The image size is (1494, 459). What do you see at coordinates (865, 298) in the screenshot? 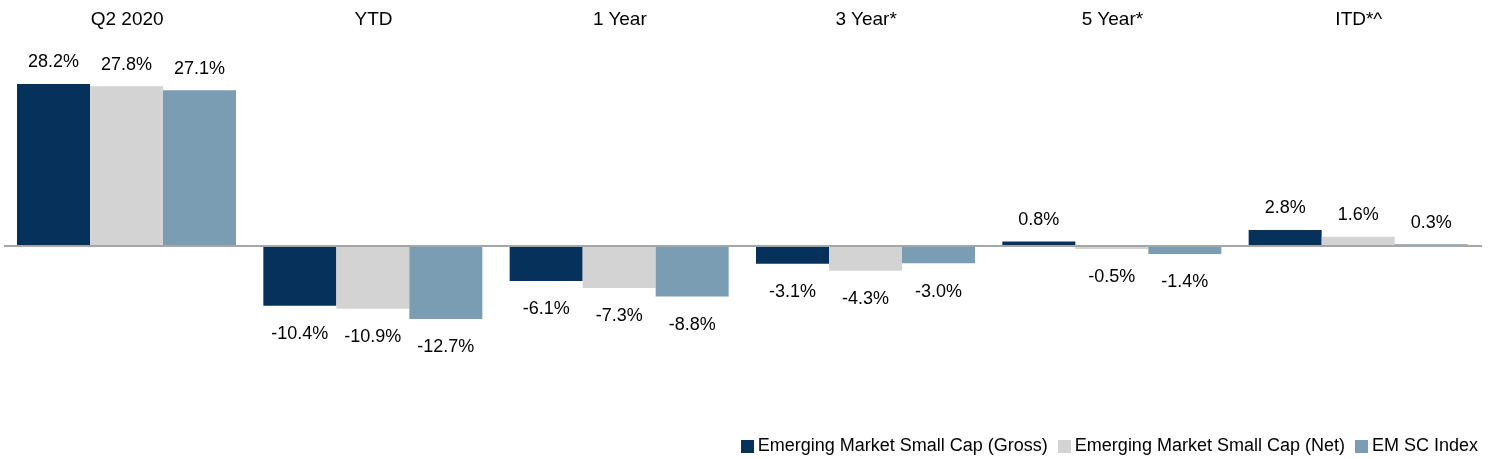
I see `data-label: -4.3%` at bounding box center [865, 298].